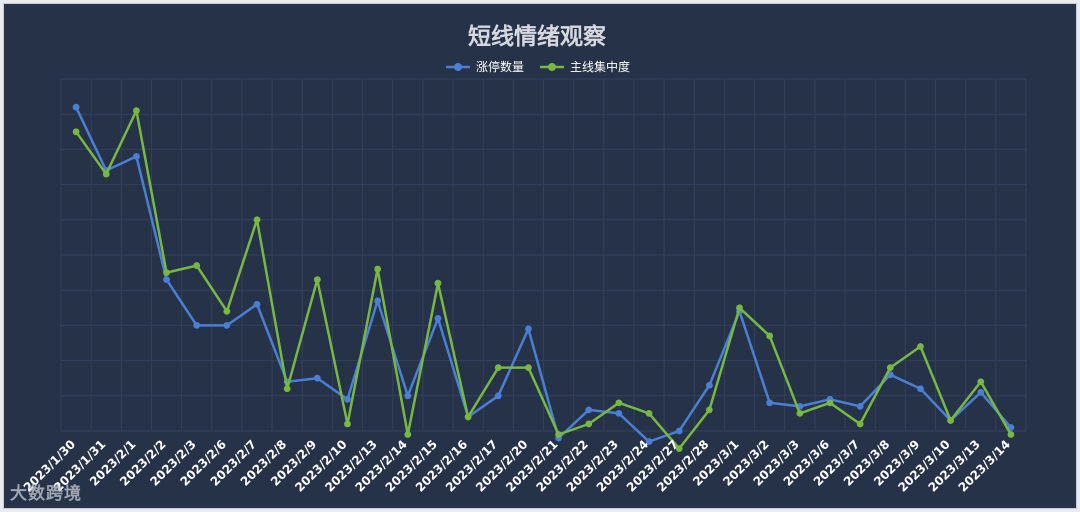 This screenshot has height=512, width=1080. Describe the element at coordinates (500, 66) in the screenshot. I see `legend-label: 涨停数量` at that location.